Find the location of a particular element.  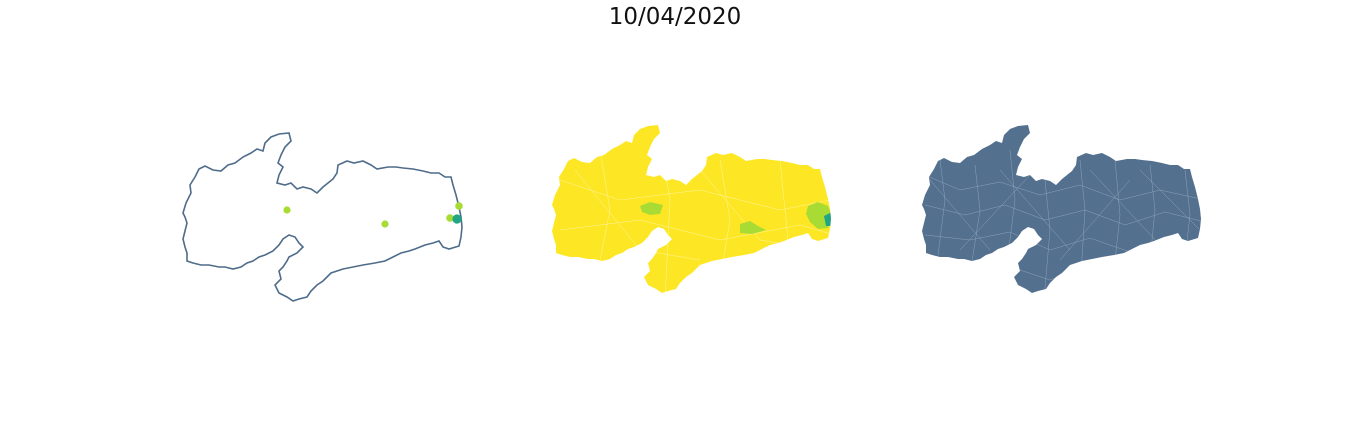

point-map-panel is located at coordinates (322, 217).